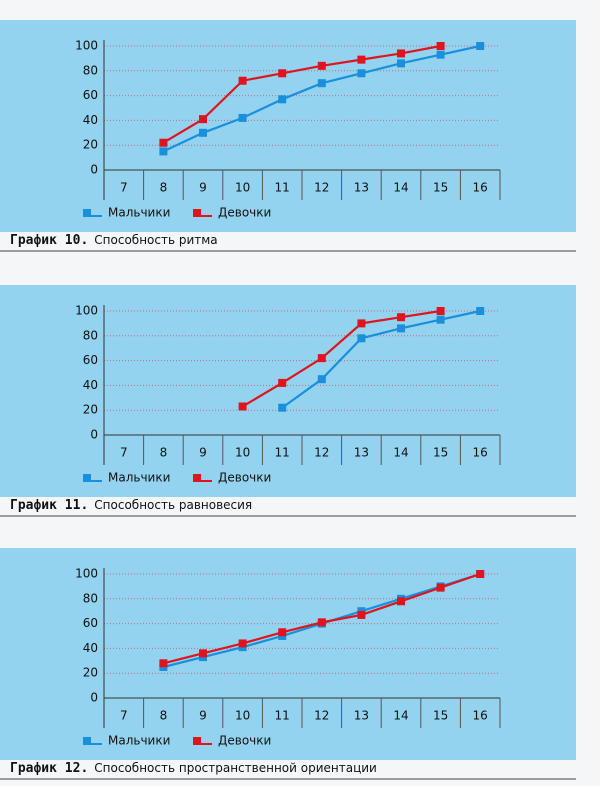  What do you see at coordinates (49, 768) in the screenshot?
I see `caption-label: График 12.` at bounding box center [49, 768].